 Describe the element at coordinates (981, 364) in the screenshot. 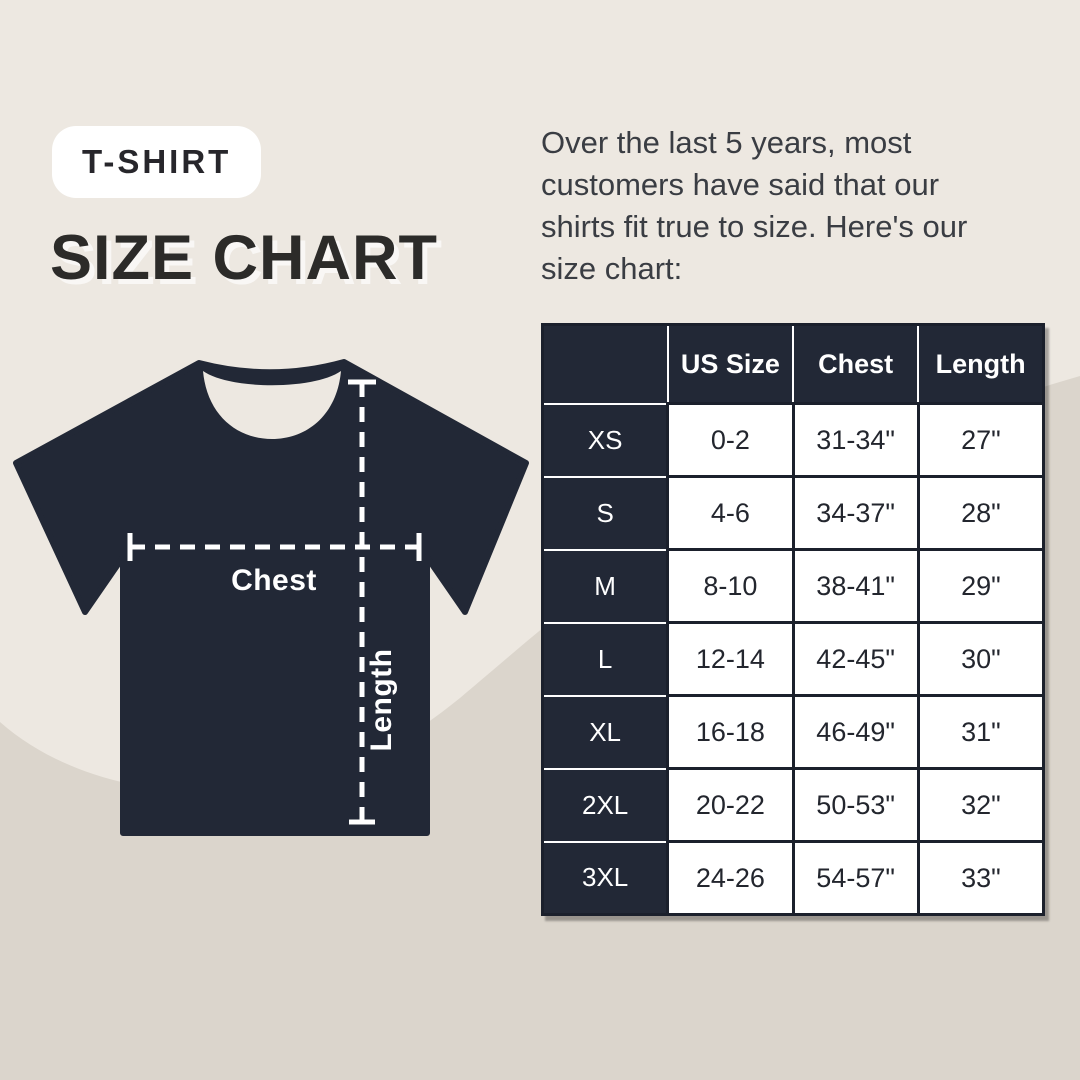

I see `header-cell-length: Length` at that location.